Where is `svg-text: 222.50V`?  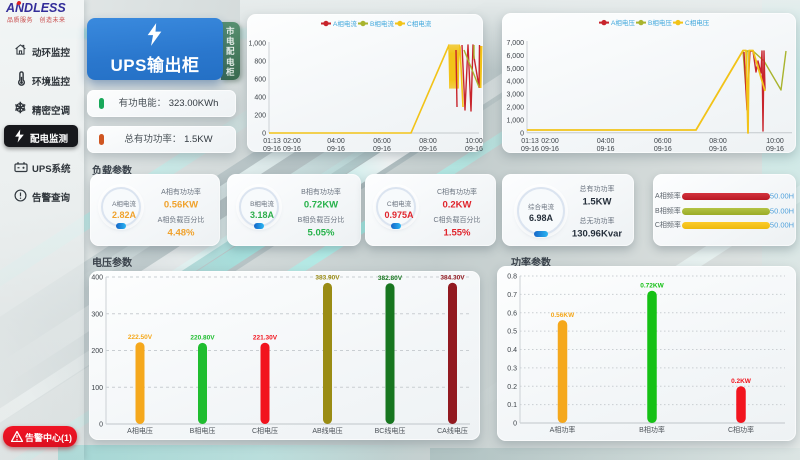 svg-text: 222.50V is located at coordinates (140, 337).